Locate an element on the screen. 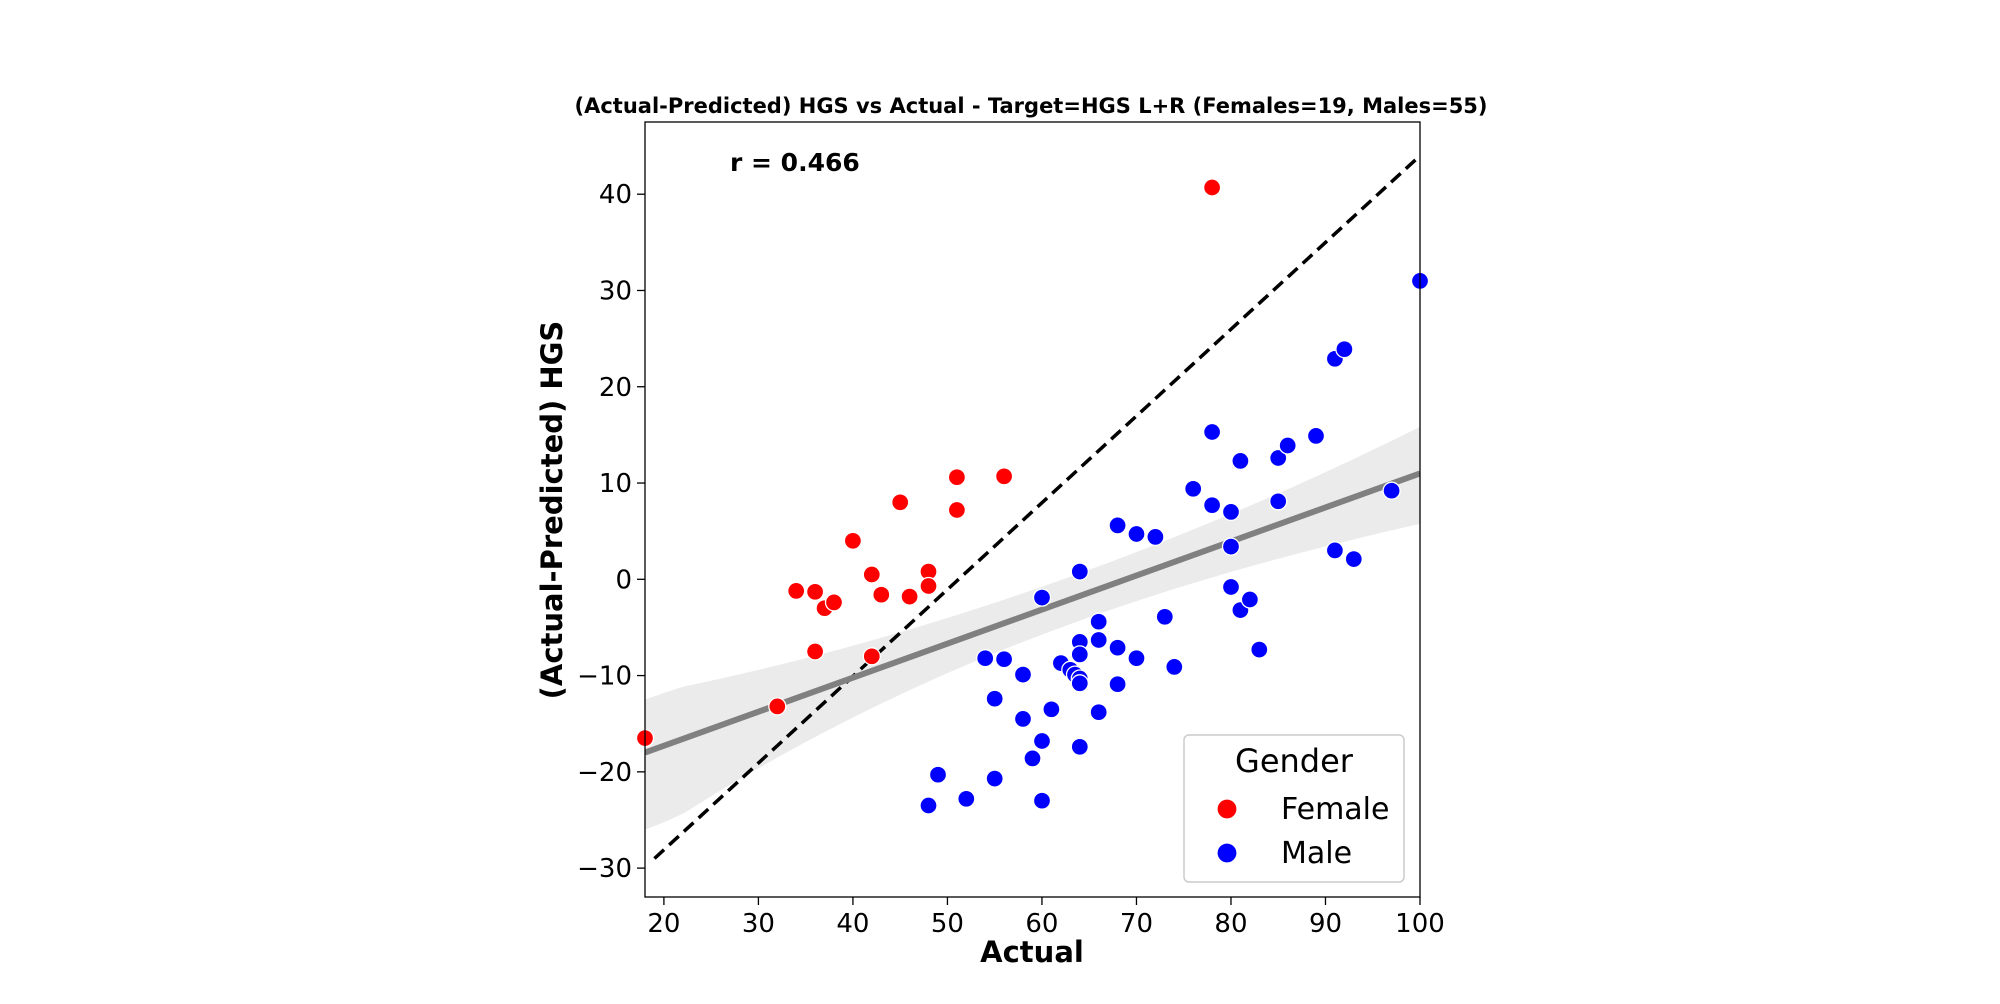 Image resolution: width=2000 pixels, height=1004 pixels. x-tick-label: 90 is located at coordinates (1325, 924).